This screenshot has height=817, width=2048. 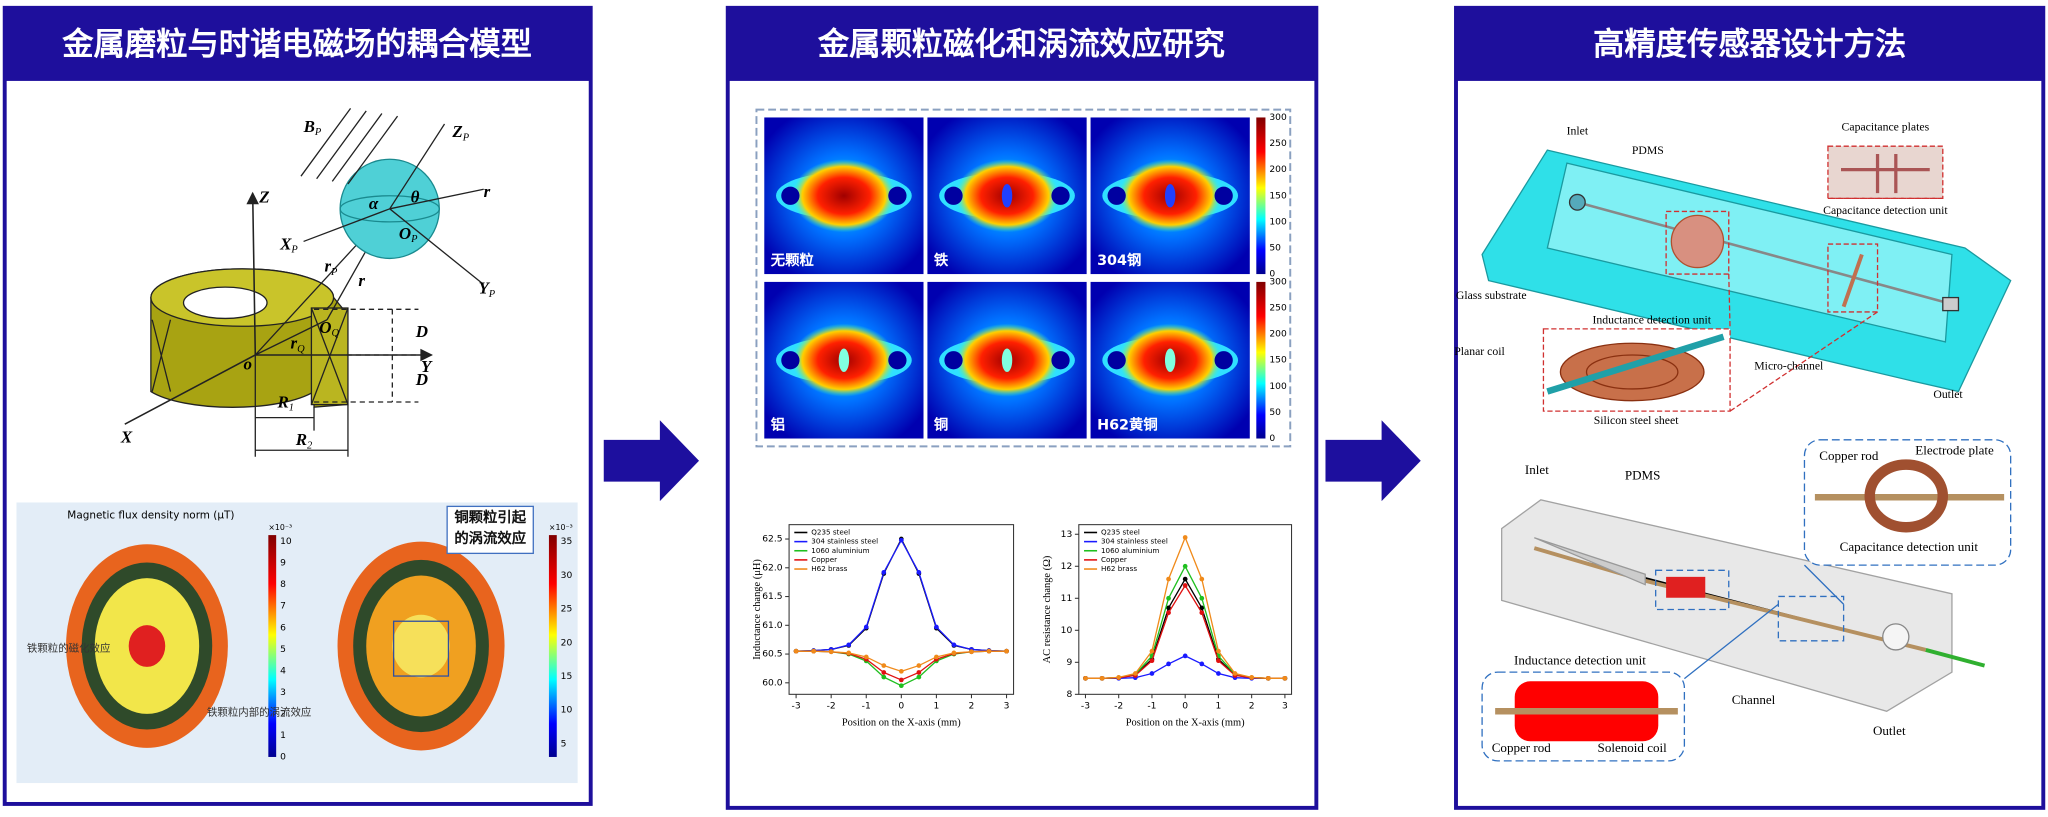 What do you see at coordinates (1023, 278) in the screenshot?
I see `heatmap-grid` at bounding box center [1023, 278].